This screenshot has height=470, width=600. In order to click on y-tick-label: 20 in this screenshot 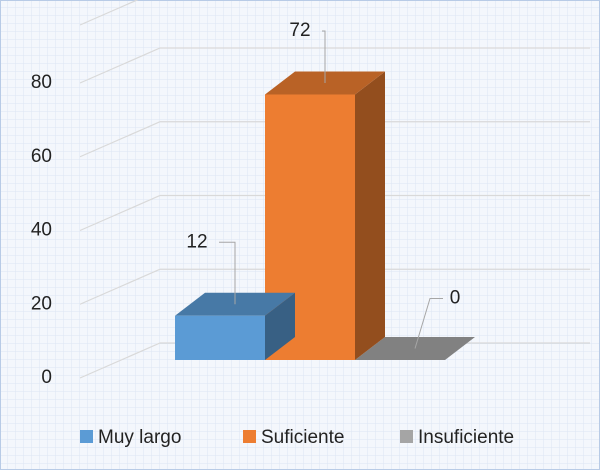, I will do `click(41, 303)`.